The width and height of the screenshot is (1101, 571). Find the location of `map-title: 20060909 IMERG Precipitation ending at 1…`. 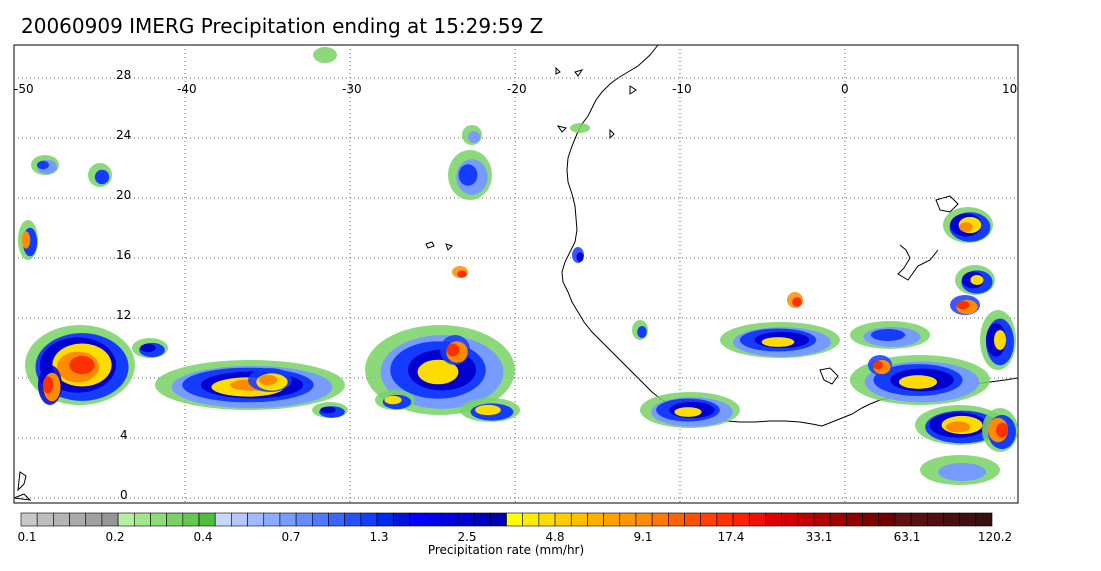

map-title: 20060909 IMERG Precipitation ending at 1… is located at coordinates (282, 26).